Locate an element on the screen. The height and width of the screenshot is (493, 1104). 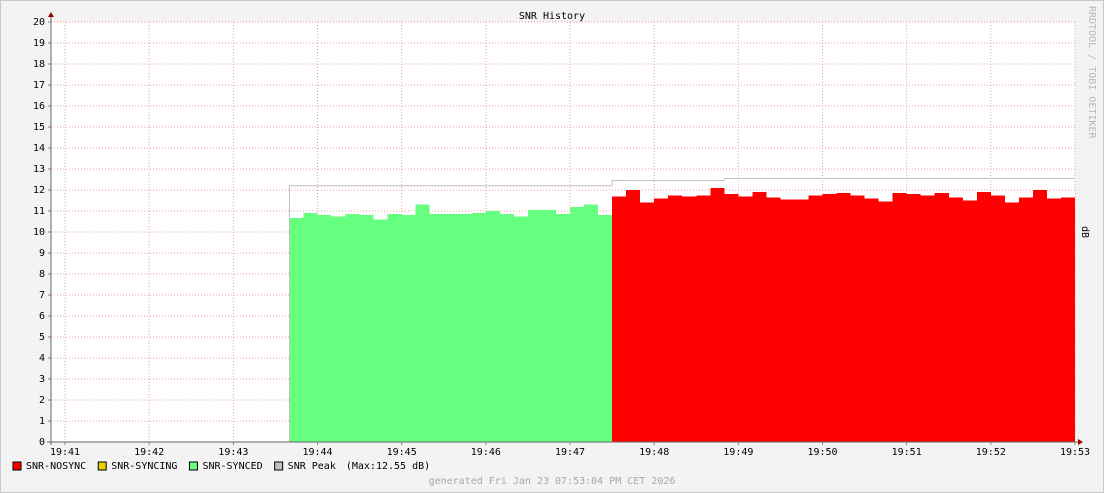
y-tick-label: 1 is located at coordinates (42, 421).